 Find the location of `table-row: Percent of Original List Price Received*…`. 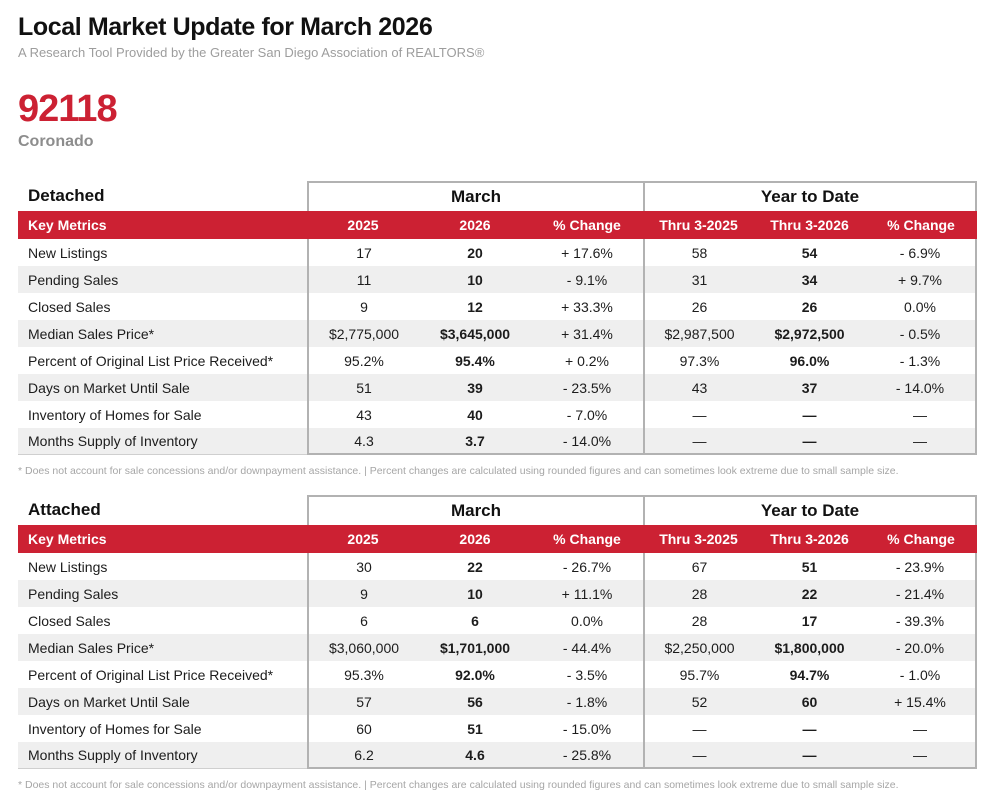

table-row: Percent of Original List Price Received*… is located at coordinates (497, 360).